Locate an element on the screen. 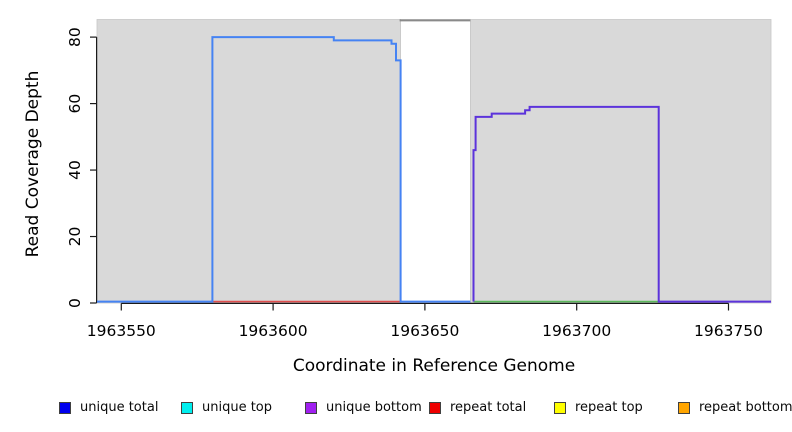 This screenshot has width=792, height=432. x-tick-label: 1963750 is located at coordinates (728, 331).